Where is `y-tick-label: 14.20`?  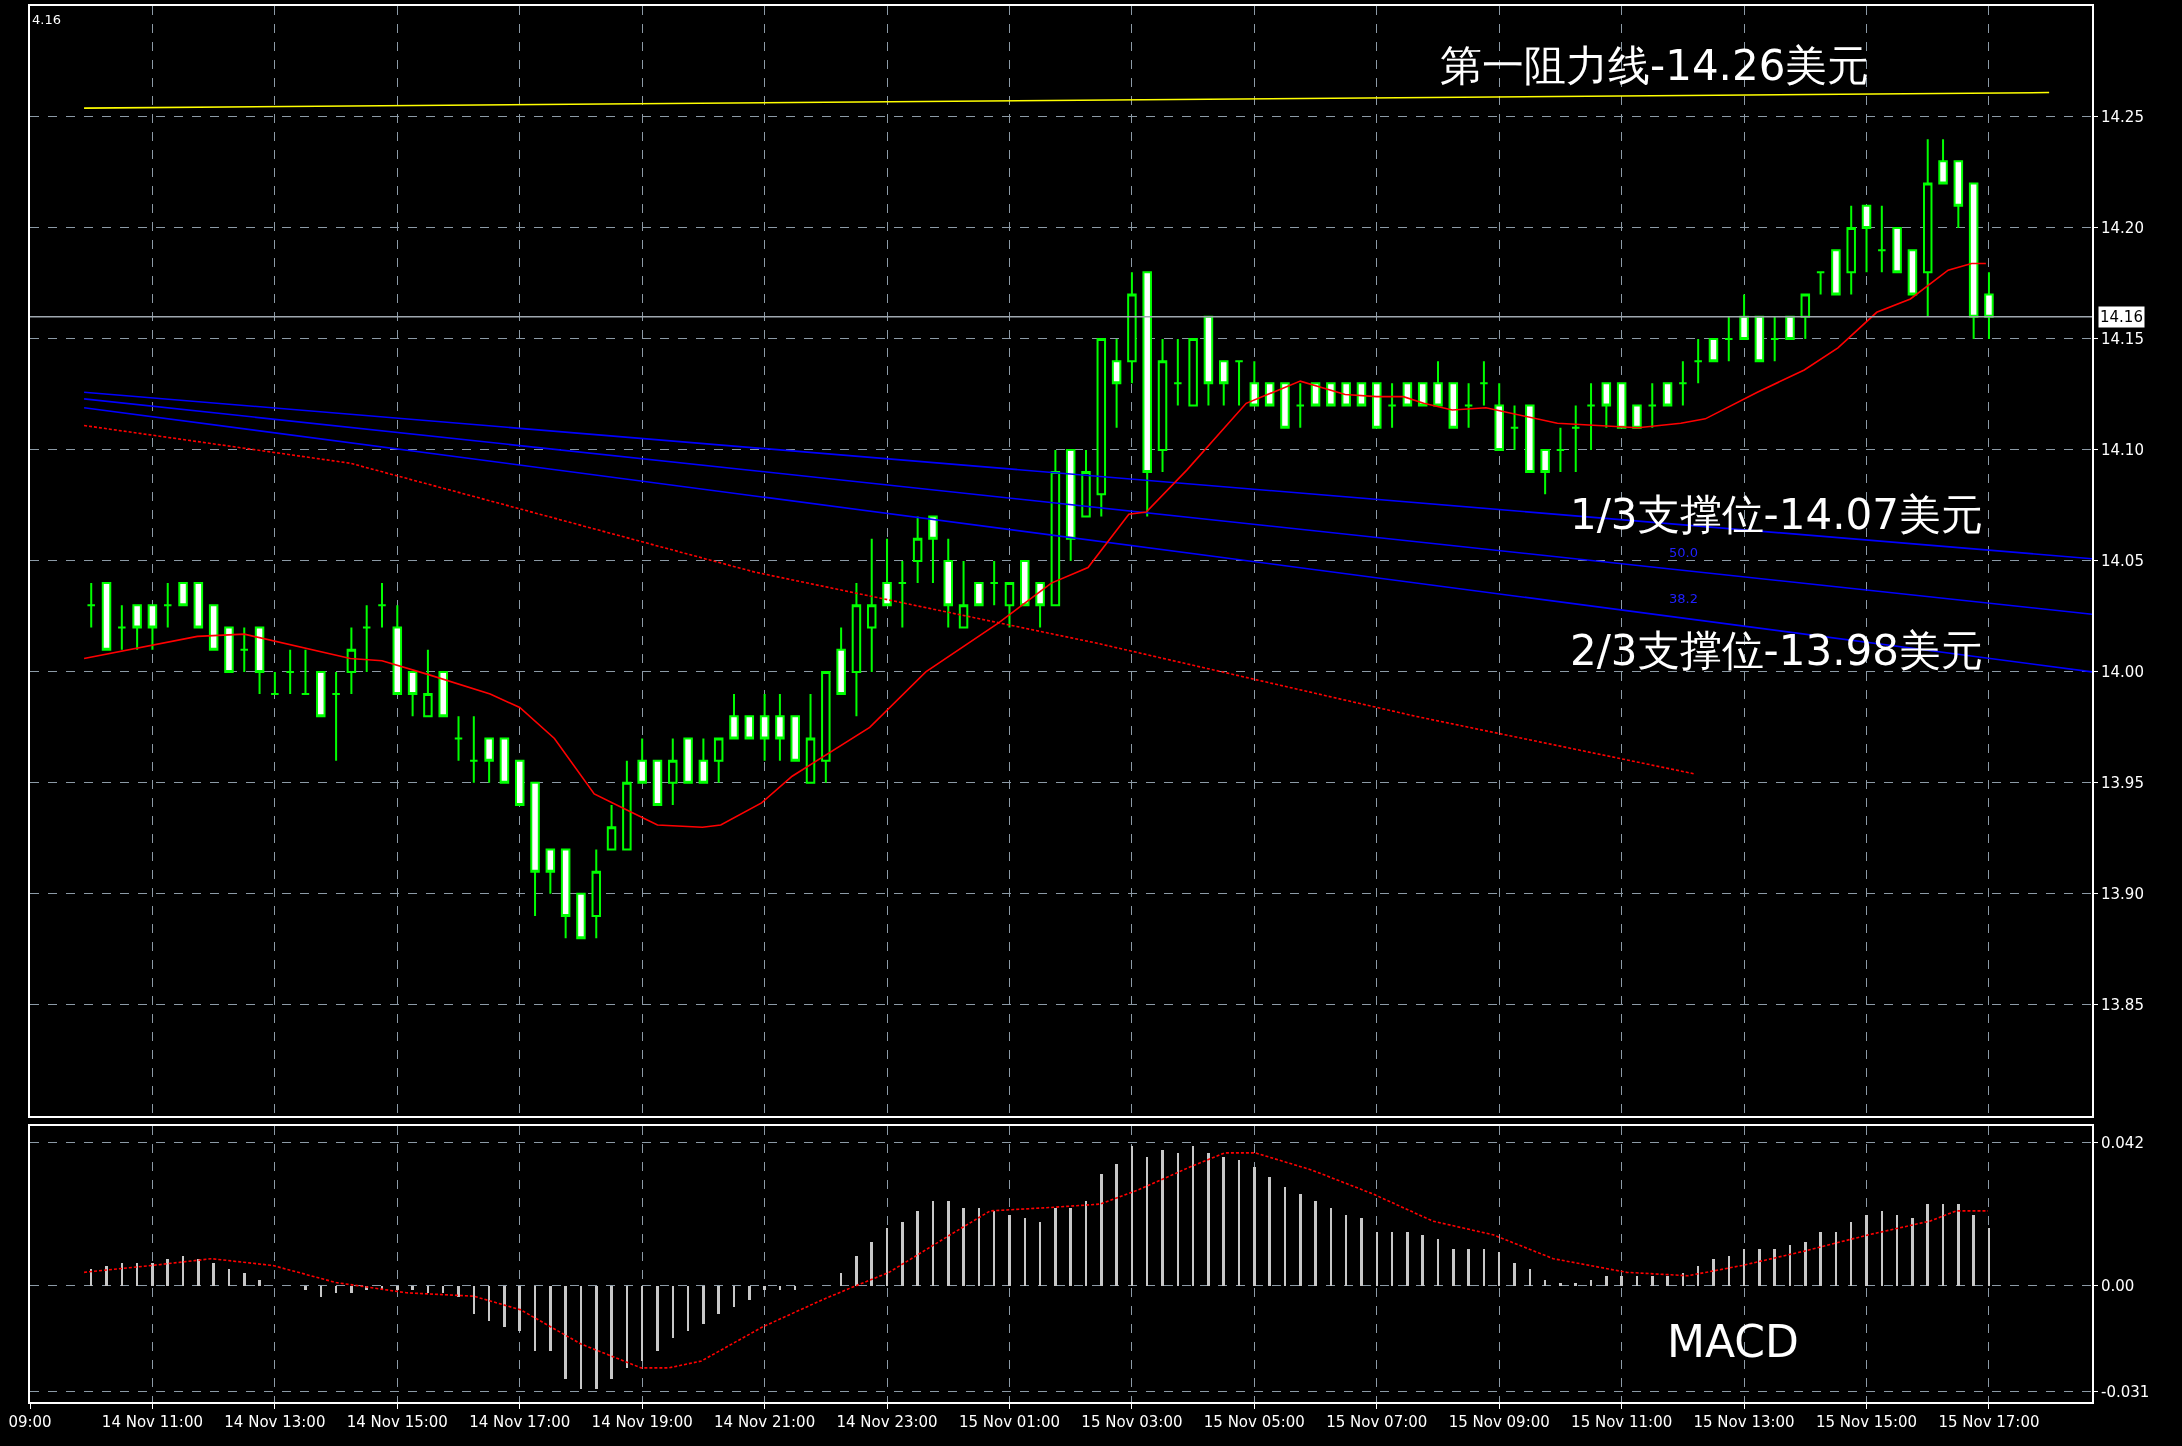 y-tick-label: 14.20 is located at coordinates (2122, 228).